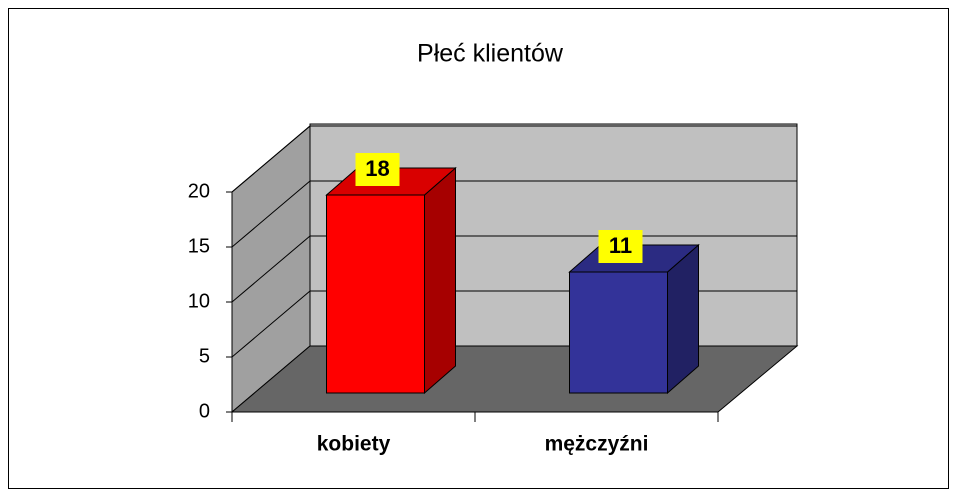 The image size is (957, 497). What do you see at coordinates (199, 246) in the screenshot?
I see `y-tick-label: 15` at bounding box center [199, 246].